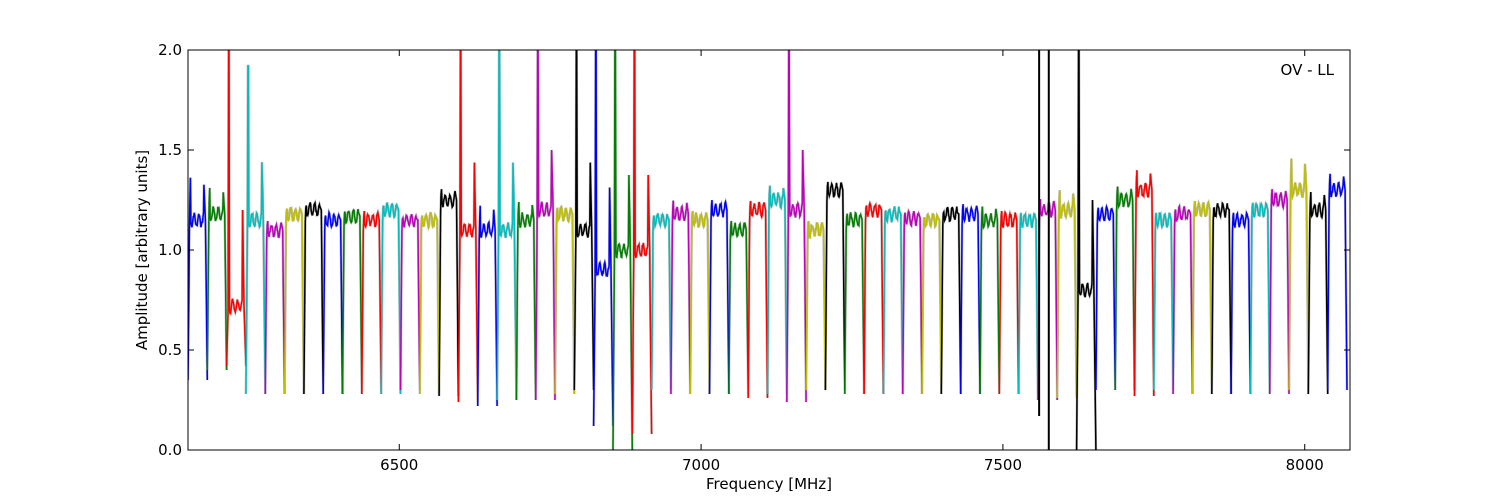 The height and width of the screenshot is (504, 1500). I want to click on spike-layer, so click(1044, 250).